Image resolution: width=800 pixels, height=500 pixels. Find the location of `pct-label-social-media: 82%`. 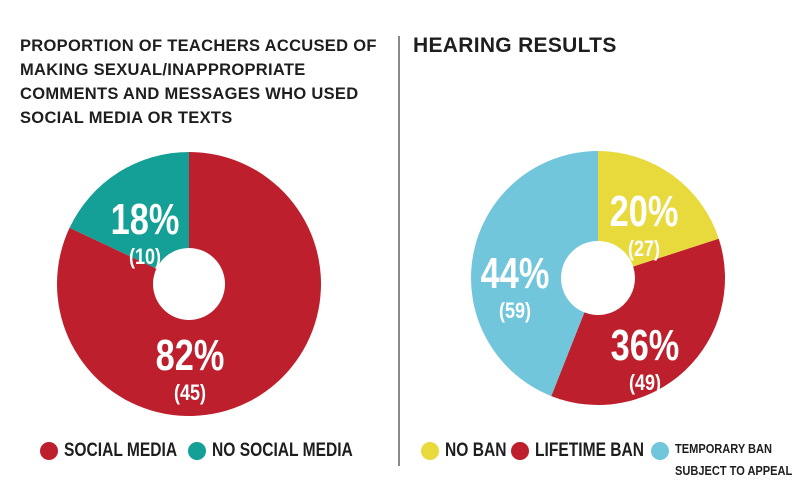

pct-label-social-media: 82% is located at coordinates (190, 355).